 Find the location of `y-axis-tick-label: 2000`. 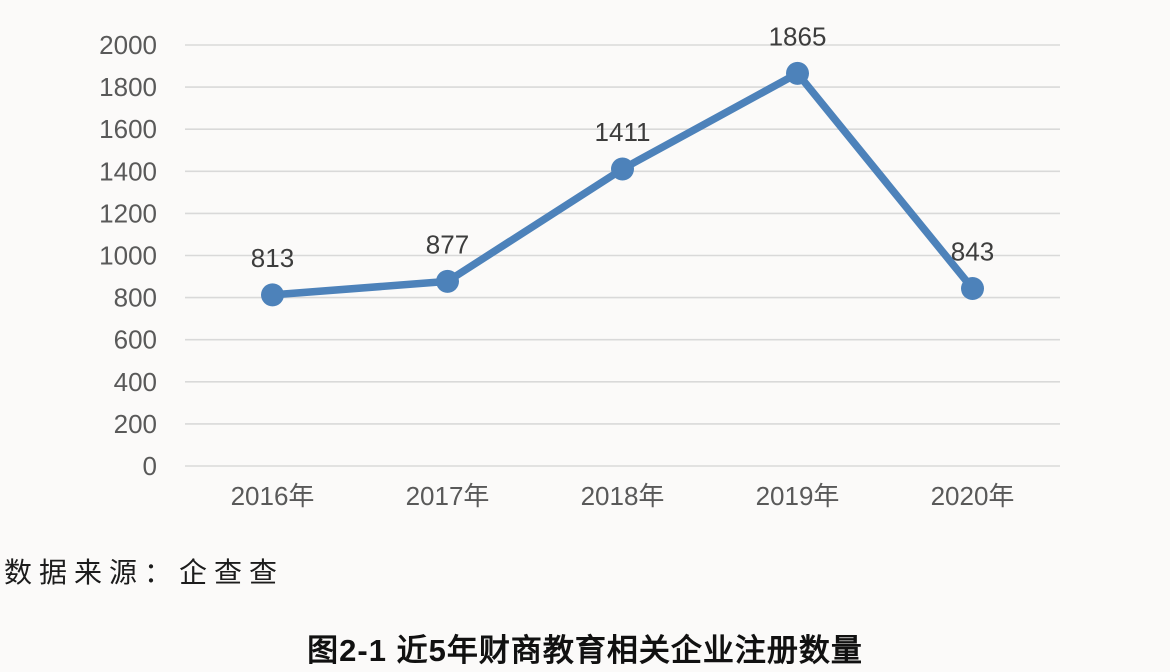

y-axis-tick-label: 2000 is located at coordinates (128, 45).